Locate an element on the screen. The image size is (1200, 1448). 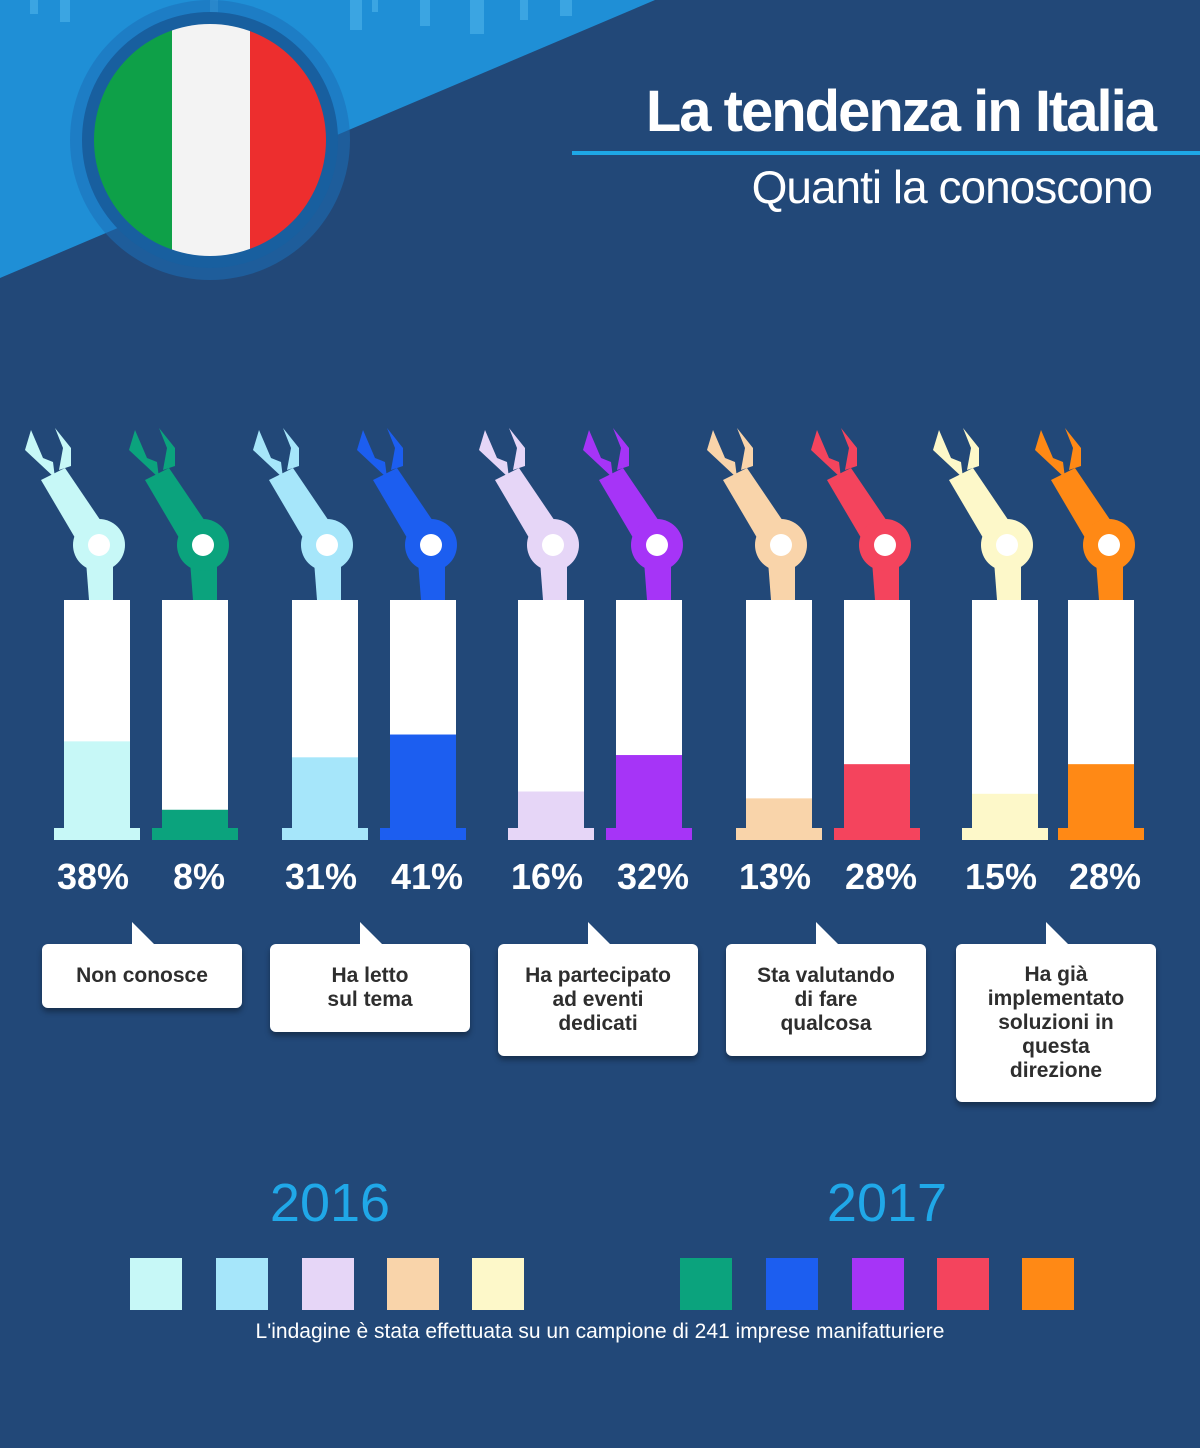
bar-2017-1-base is located at coordinates (195, 834).